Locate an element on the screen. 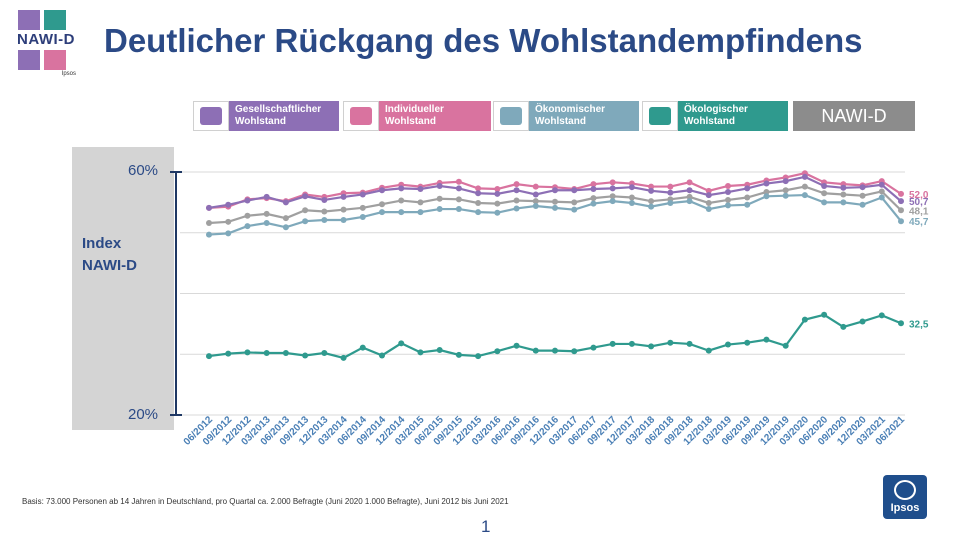 The image size is (960, 540). end-label-3: 45,7 is located at coordinates (919, 222).